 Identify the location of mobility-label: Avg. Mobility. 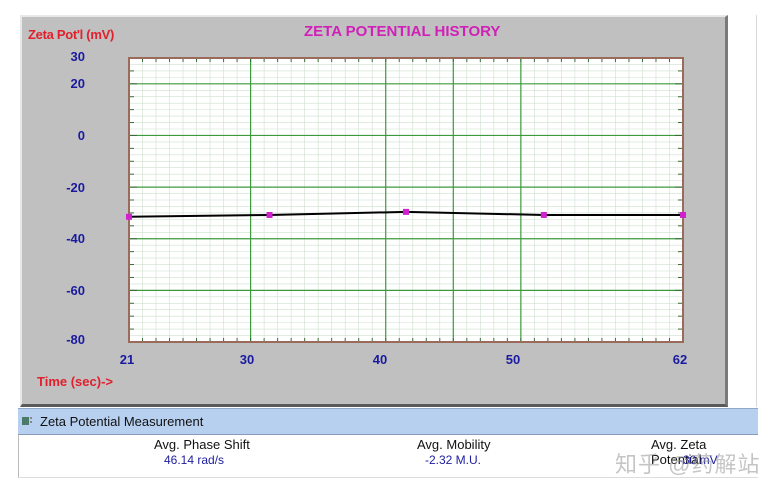
(454, 444).